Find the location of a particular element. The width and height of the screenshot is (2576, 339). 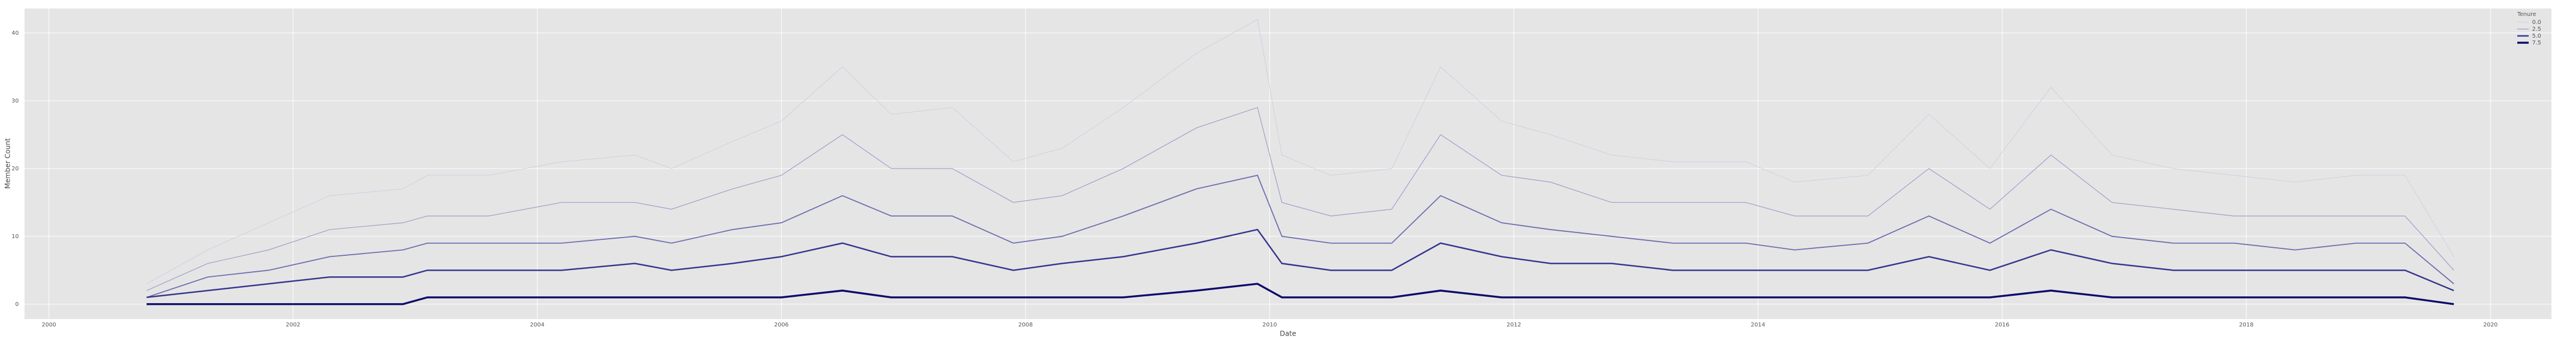

y-tick-label: 20 is located at coordinates (15, 169).